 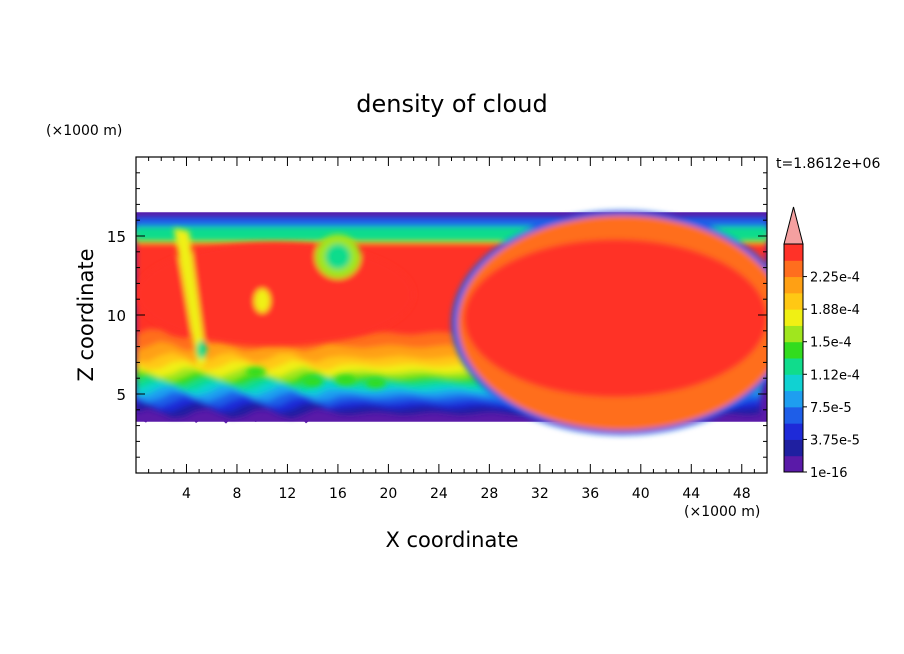 I want to click on turbulent-region, so click(x=275, y=308).